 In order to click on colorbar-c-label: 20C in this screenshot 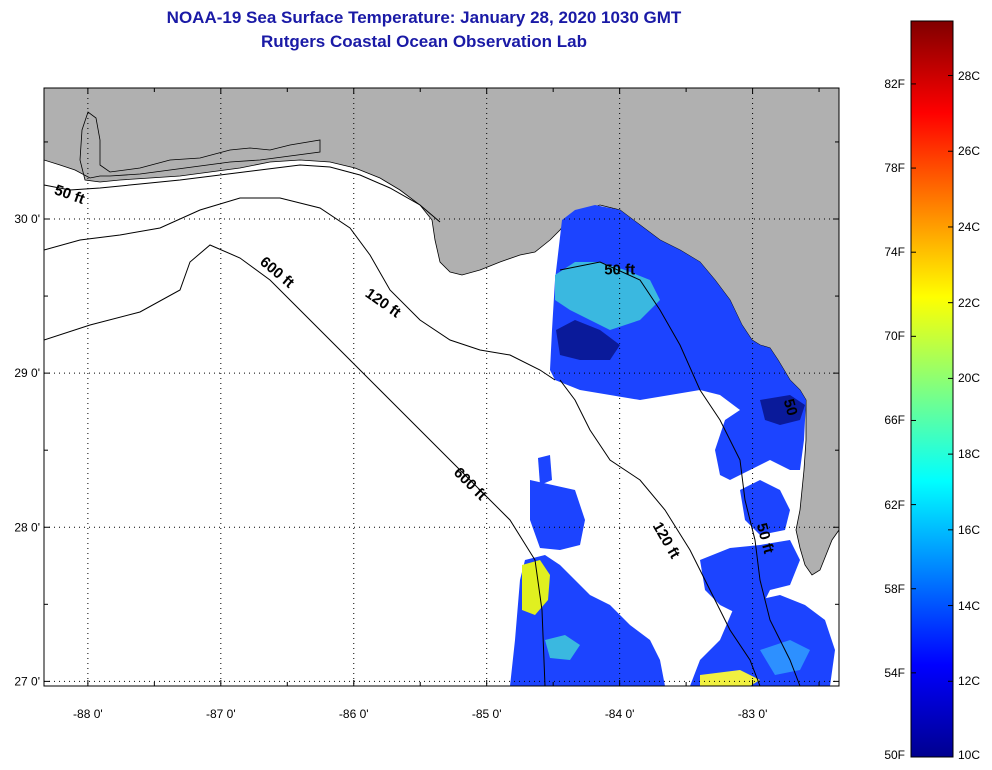, I will do `click(969, 378)`.